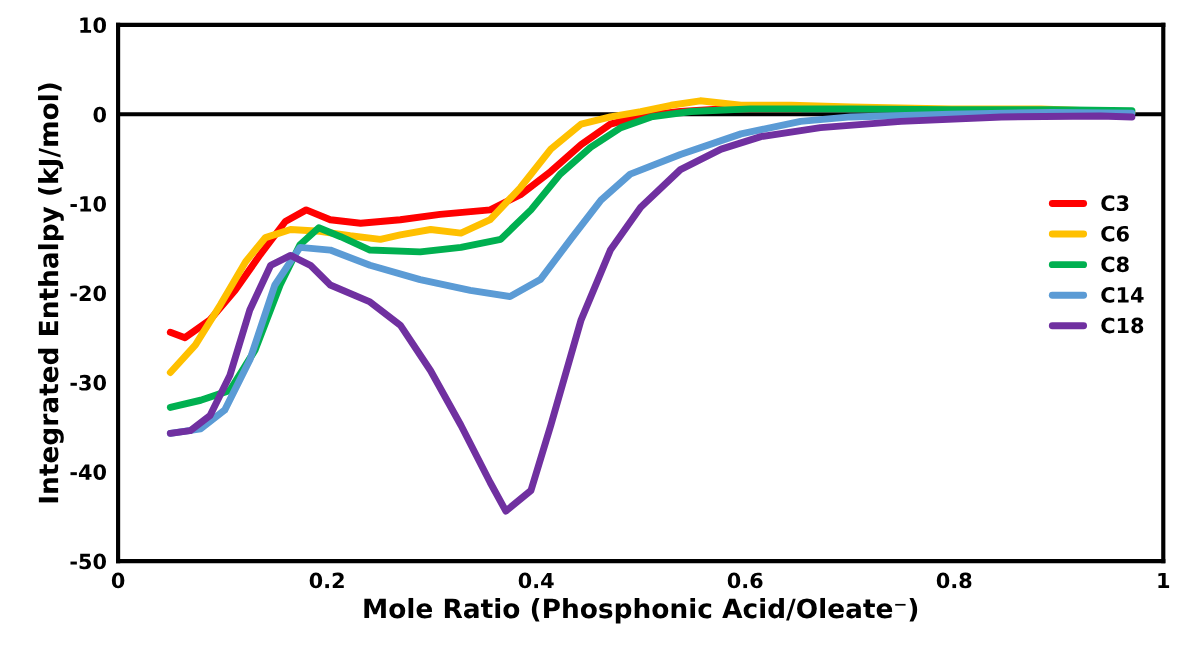  I want to click on y-tick-label: 10, so click(93, 25).